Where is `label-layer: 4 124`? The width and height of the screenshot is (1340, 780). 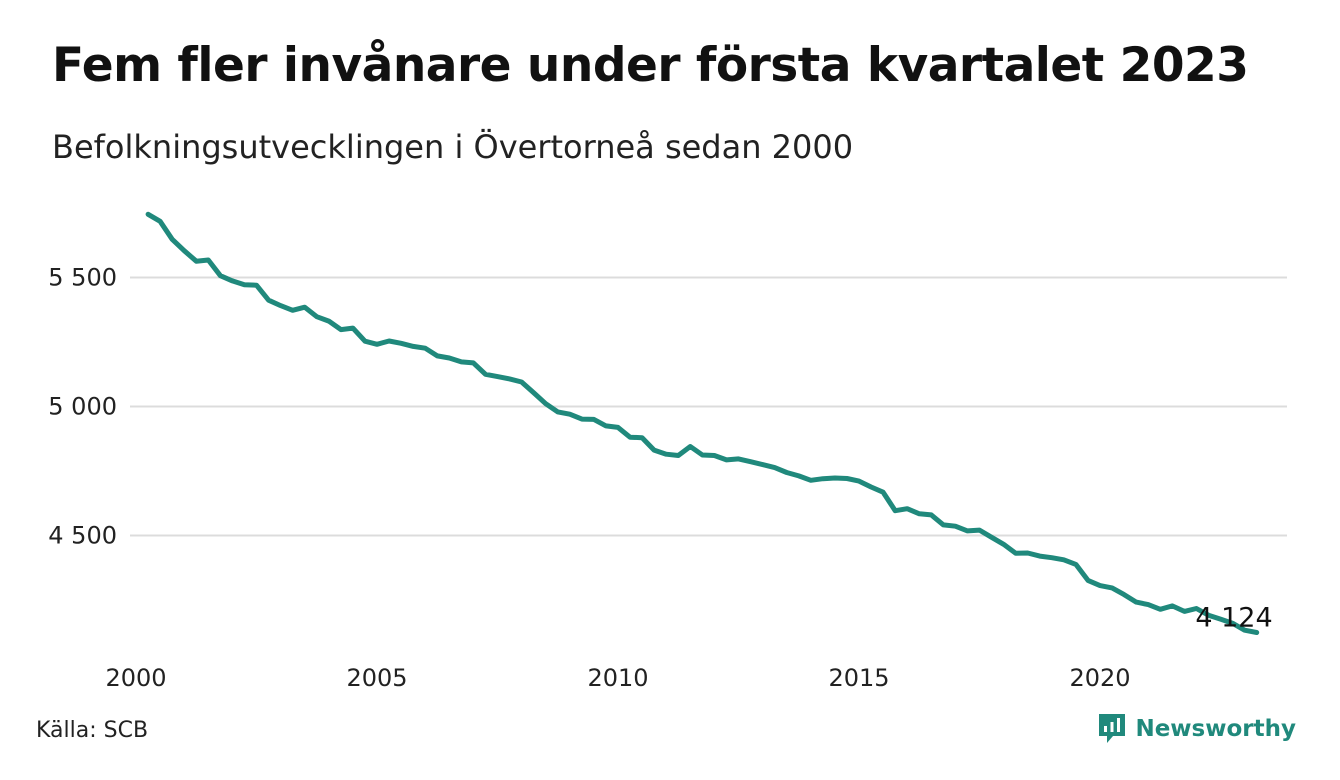
label-layer: 4 124 is located at coordinates (1233, 618).